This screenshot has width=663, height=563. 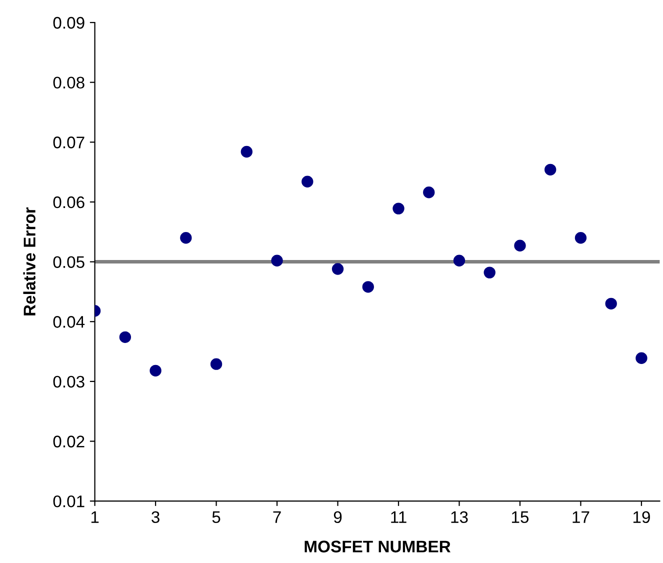 What do you see at coordinates (520, 517) in the screenshot?
I see `x-tick-label: 15` at bounding box center [520, 517].